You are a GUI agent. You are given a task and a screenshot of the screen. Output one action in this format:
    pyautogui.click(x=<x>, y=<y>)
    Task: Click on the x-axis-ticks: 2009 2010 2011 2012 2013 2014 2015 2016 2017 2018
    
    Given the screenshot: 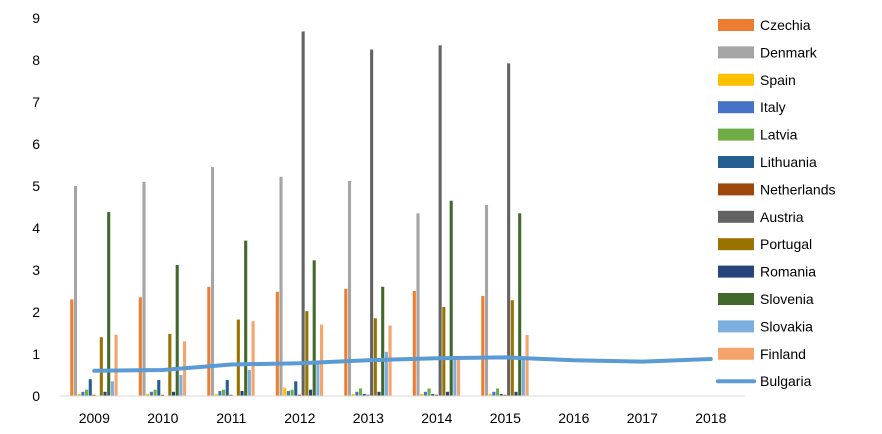 What is the action you would take?
    pyautogui.click(x=403, y=418)
    